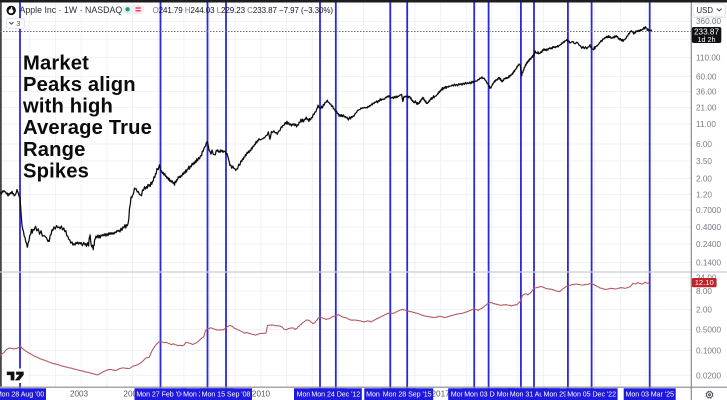  Describe the element at coordinates (440, 393) in the screenshot. I see `svg-text: 2017` at that location.